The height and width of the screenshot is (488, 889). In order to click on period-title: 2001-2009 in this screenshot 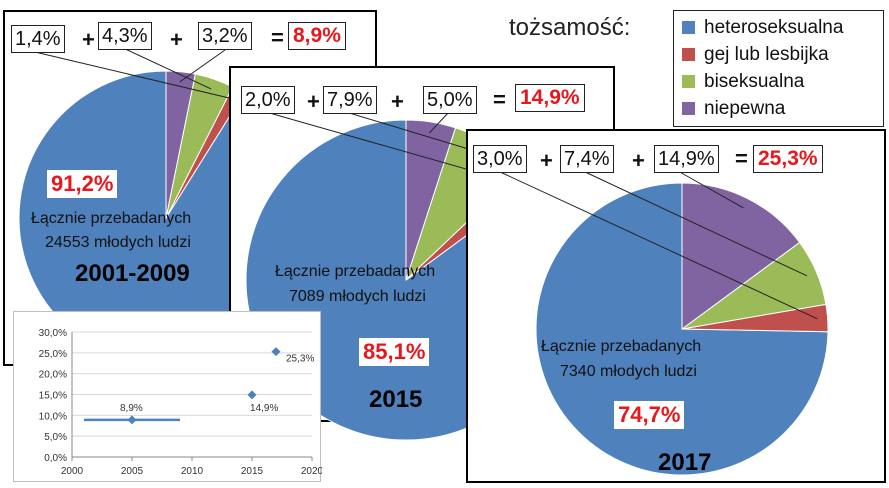, I will do `click(132, 273)`.